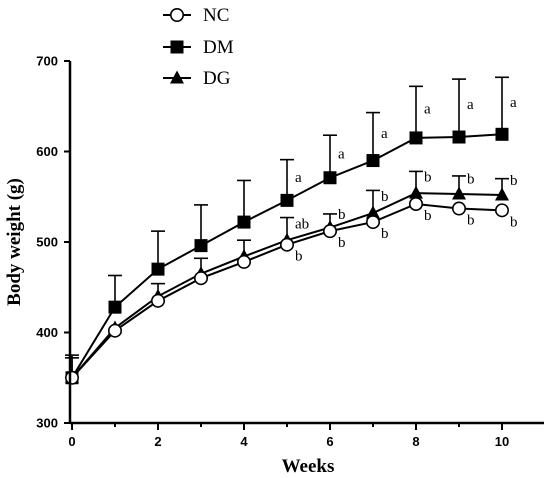 This screenshot has width=550, height=478. Describe the element at coordinates (302, 224) in the screenshot. I see `significance-label-dg: ab` at that location.